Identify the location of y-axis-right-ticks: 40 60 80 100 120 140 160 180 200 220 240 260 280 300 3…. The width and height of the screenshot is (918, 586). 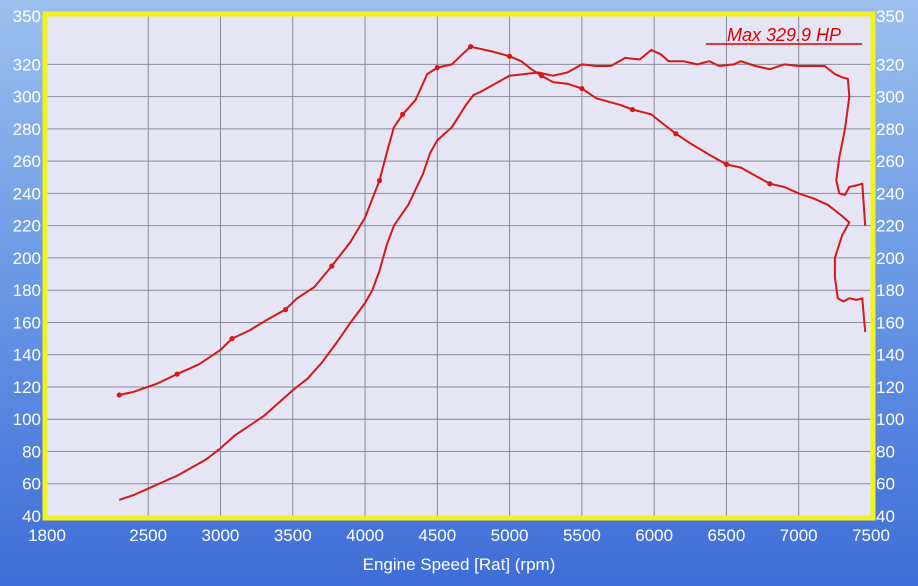
(890, 266).